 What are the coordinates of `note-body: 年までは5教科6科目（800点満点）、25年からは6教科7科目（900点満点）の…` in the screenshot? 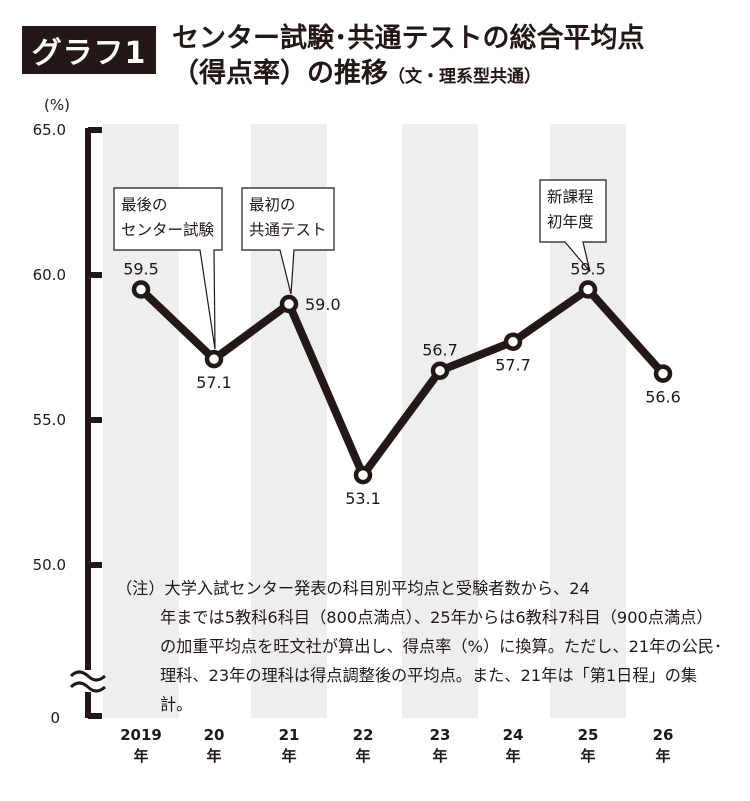 It's located at (441, 661).